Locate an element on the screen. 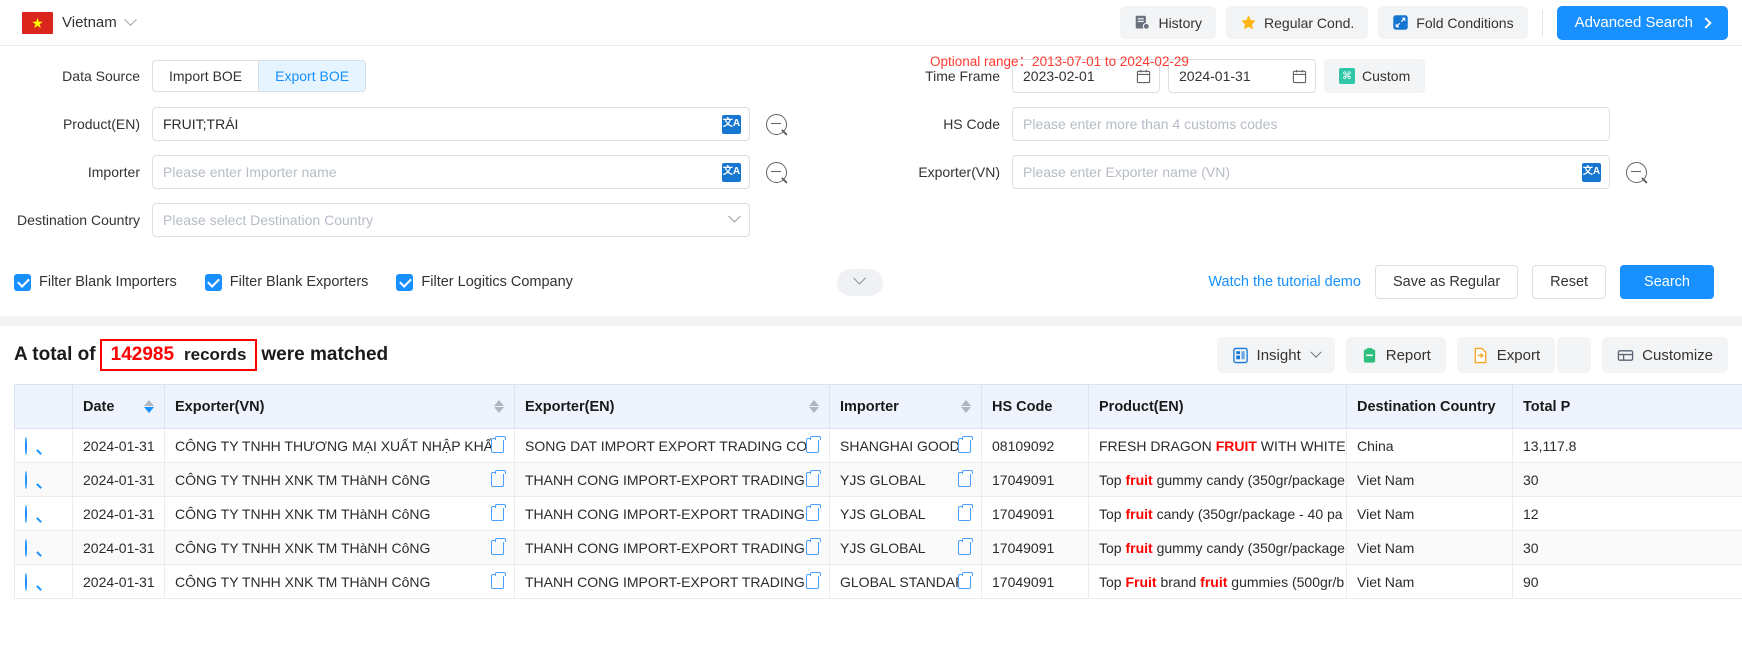 The image size is (1742, 652). product-en-zoom-out-icon is located at coordinates (776, 124).